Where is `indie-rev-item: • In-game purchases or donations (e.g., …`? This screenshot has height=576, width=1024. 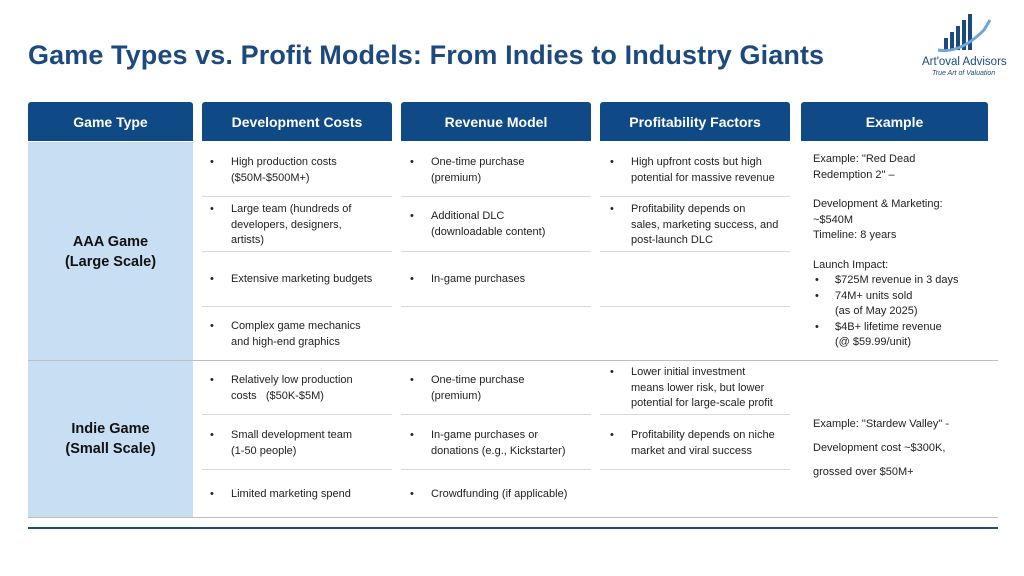 indie-rev-item: • In-game purchases or donations (e.g., … is located at coordinates (500, 443).